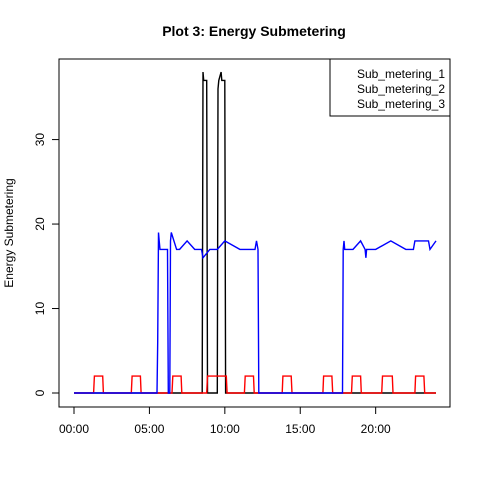 This screenshot has width=480, height=480. Describe the element at coordinates (225, 429) in the screenshot. I see `x-tick-label: 10:00` at that location.